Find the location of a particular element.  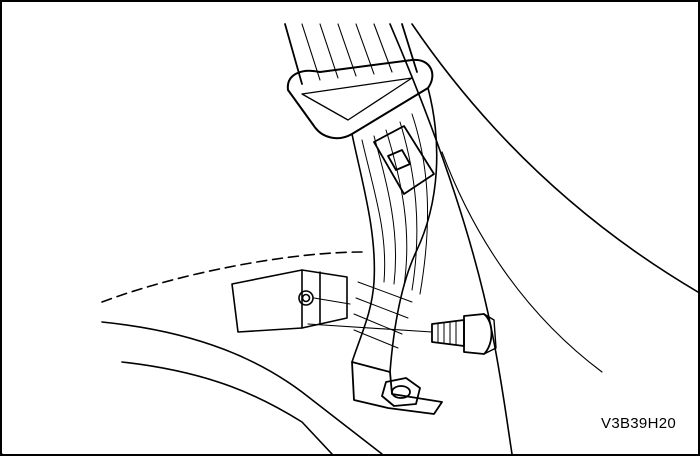

anchor-bolt is located at coordinates (464, 334).